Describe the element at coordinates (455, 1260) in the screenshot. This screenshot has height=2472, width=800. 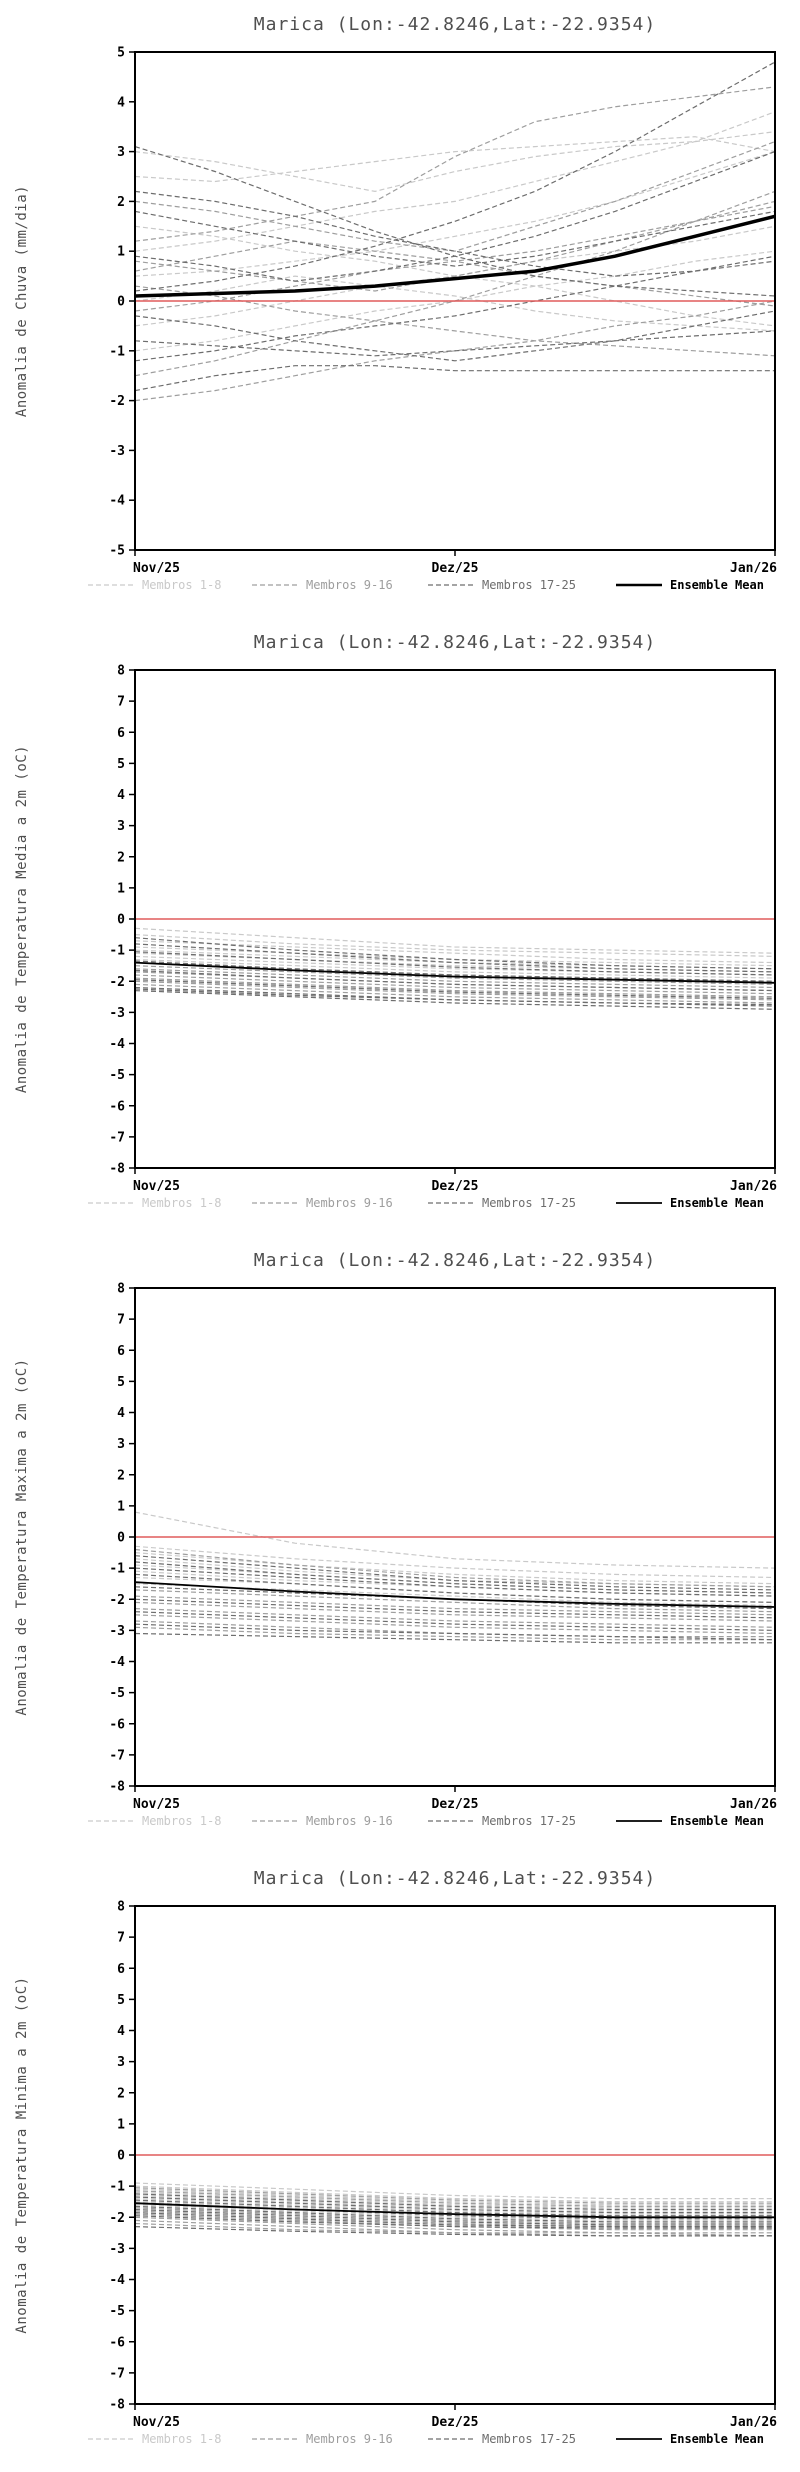
I see `chart-title: Marica (Lon:-42.8246,Lat:-22.9354)` at that location.